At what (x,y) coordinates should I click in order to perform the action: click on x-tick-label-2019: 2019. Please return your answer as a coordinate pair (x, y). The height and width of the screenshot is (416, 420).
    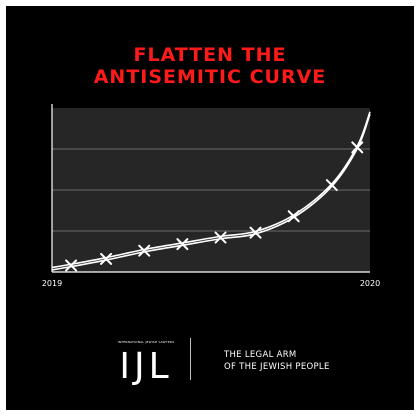
    Looking at the image, I should click on (52, 283).